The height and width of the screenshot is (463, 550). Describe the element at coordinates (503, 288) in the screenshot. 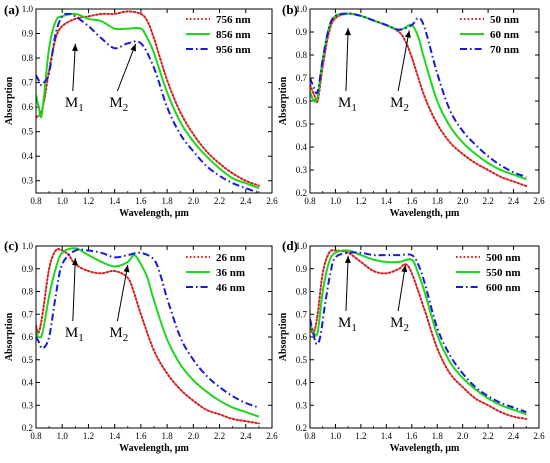

I see `legend-entry: 600 nm` at that location.